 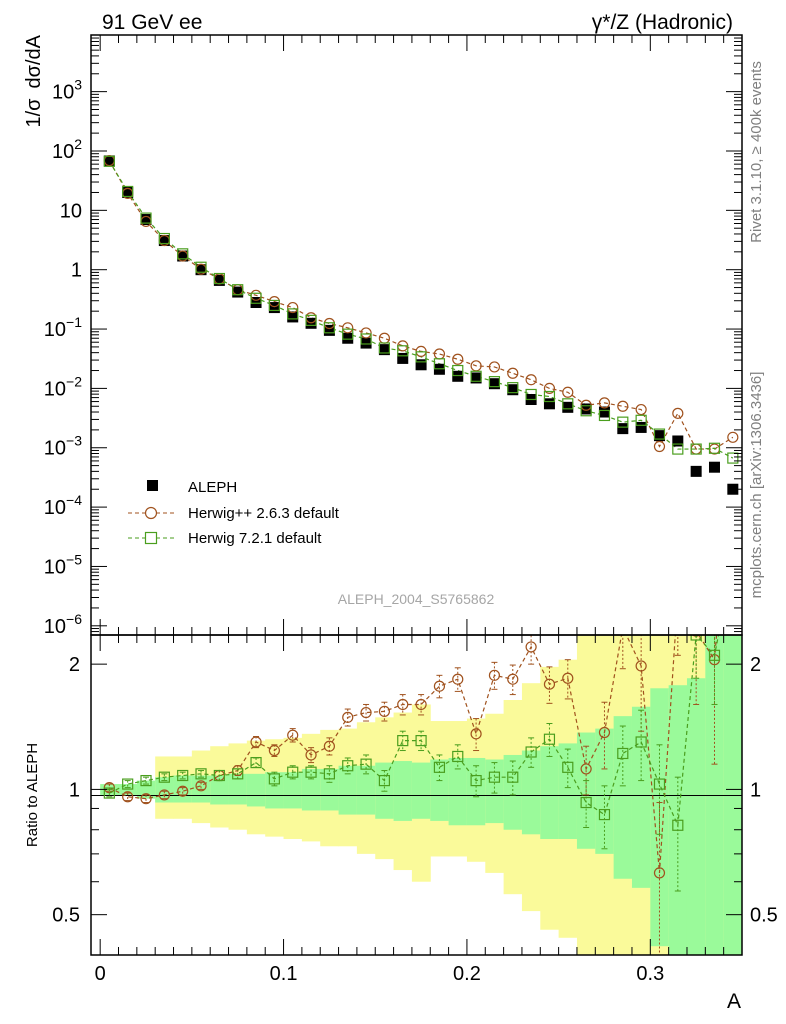 I want to click on y-tick-label: 10⁻¹, so click(x=63, y=327).